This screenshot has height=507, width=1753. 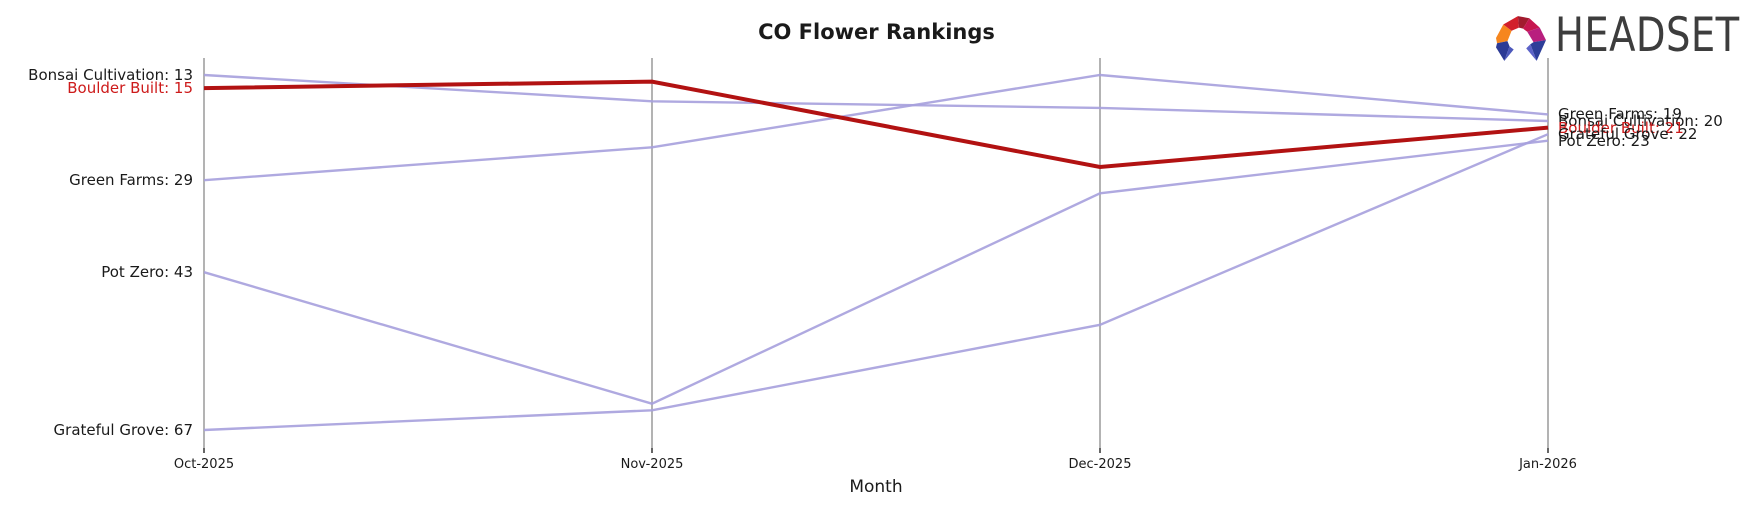 I want to click on series-start-label-pot-zero: Pot Zero: 43, so click(x=147, y=271).